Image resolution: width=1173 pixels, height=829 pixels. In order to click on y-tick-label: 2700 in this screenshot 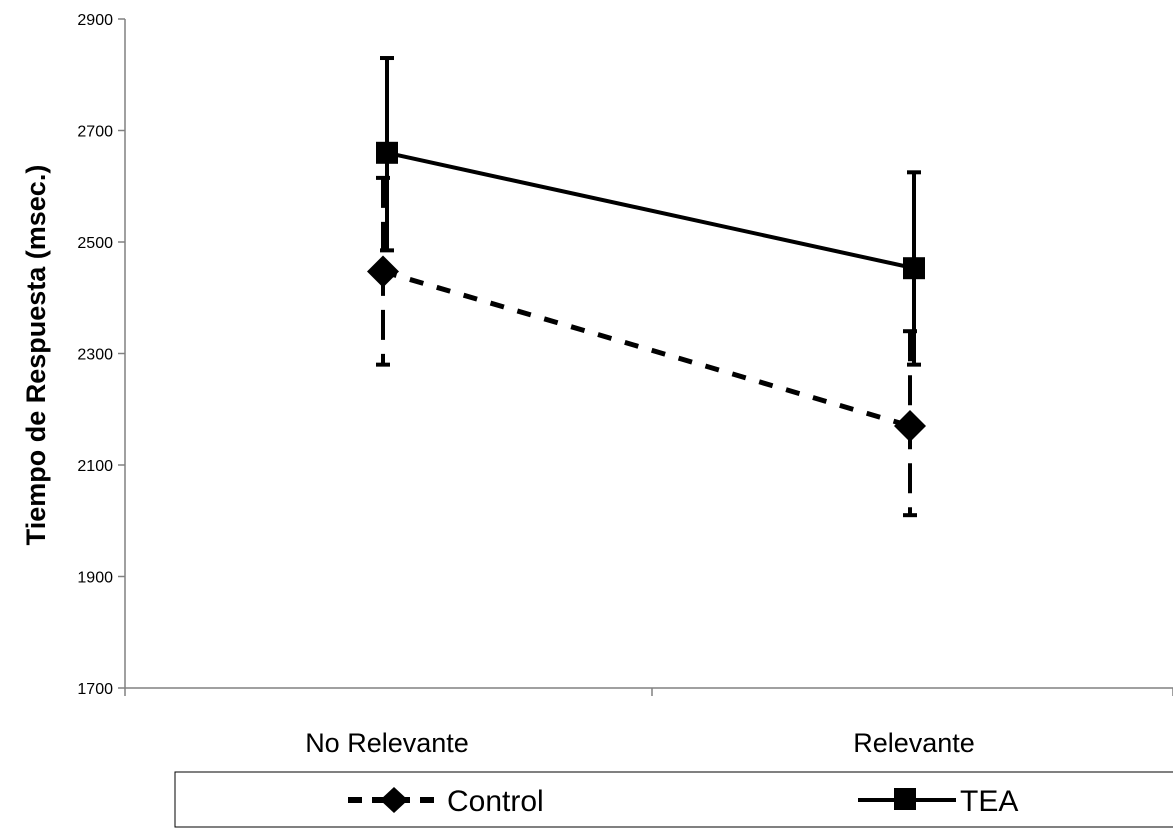, I will do `click(95, 132)`.